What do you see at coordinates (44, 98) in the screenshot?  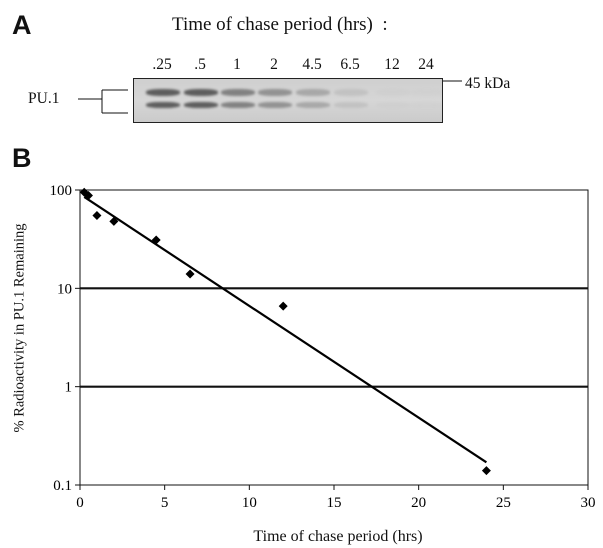 I see `protein-label: PU.1` at bounding box center [44, 98].